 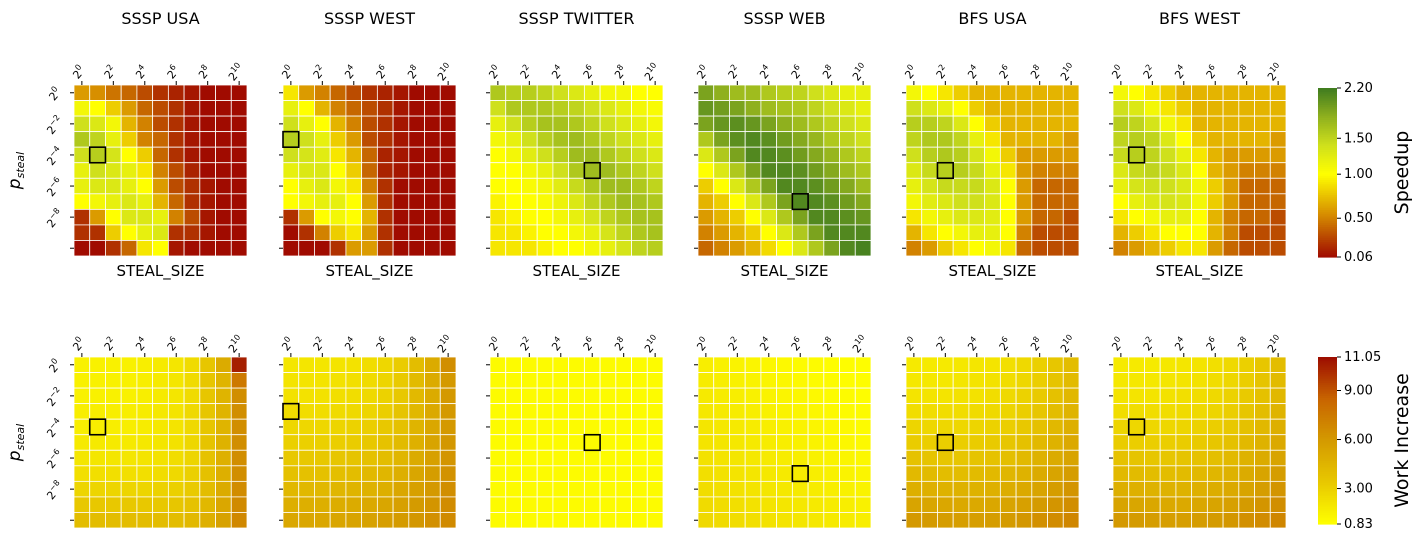 What do you see at coordinates (557, 72) in the screenshot?
I see `x-tick-label: 24` at bounding box center [557, 72].